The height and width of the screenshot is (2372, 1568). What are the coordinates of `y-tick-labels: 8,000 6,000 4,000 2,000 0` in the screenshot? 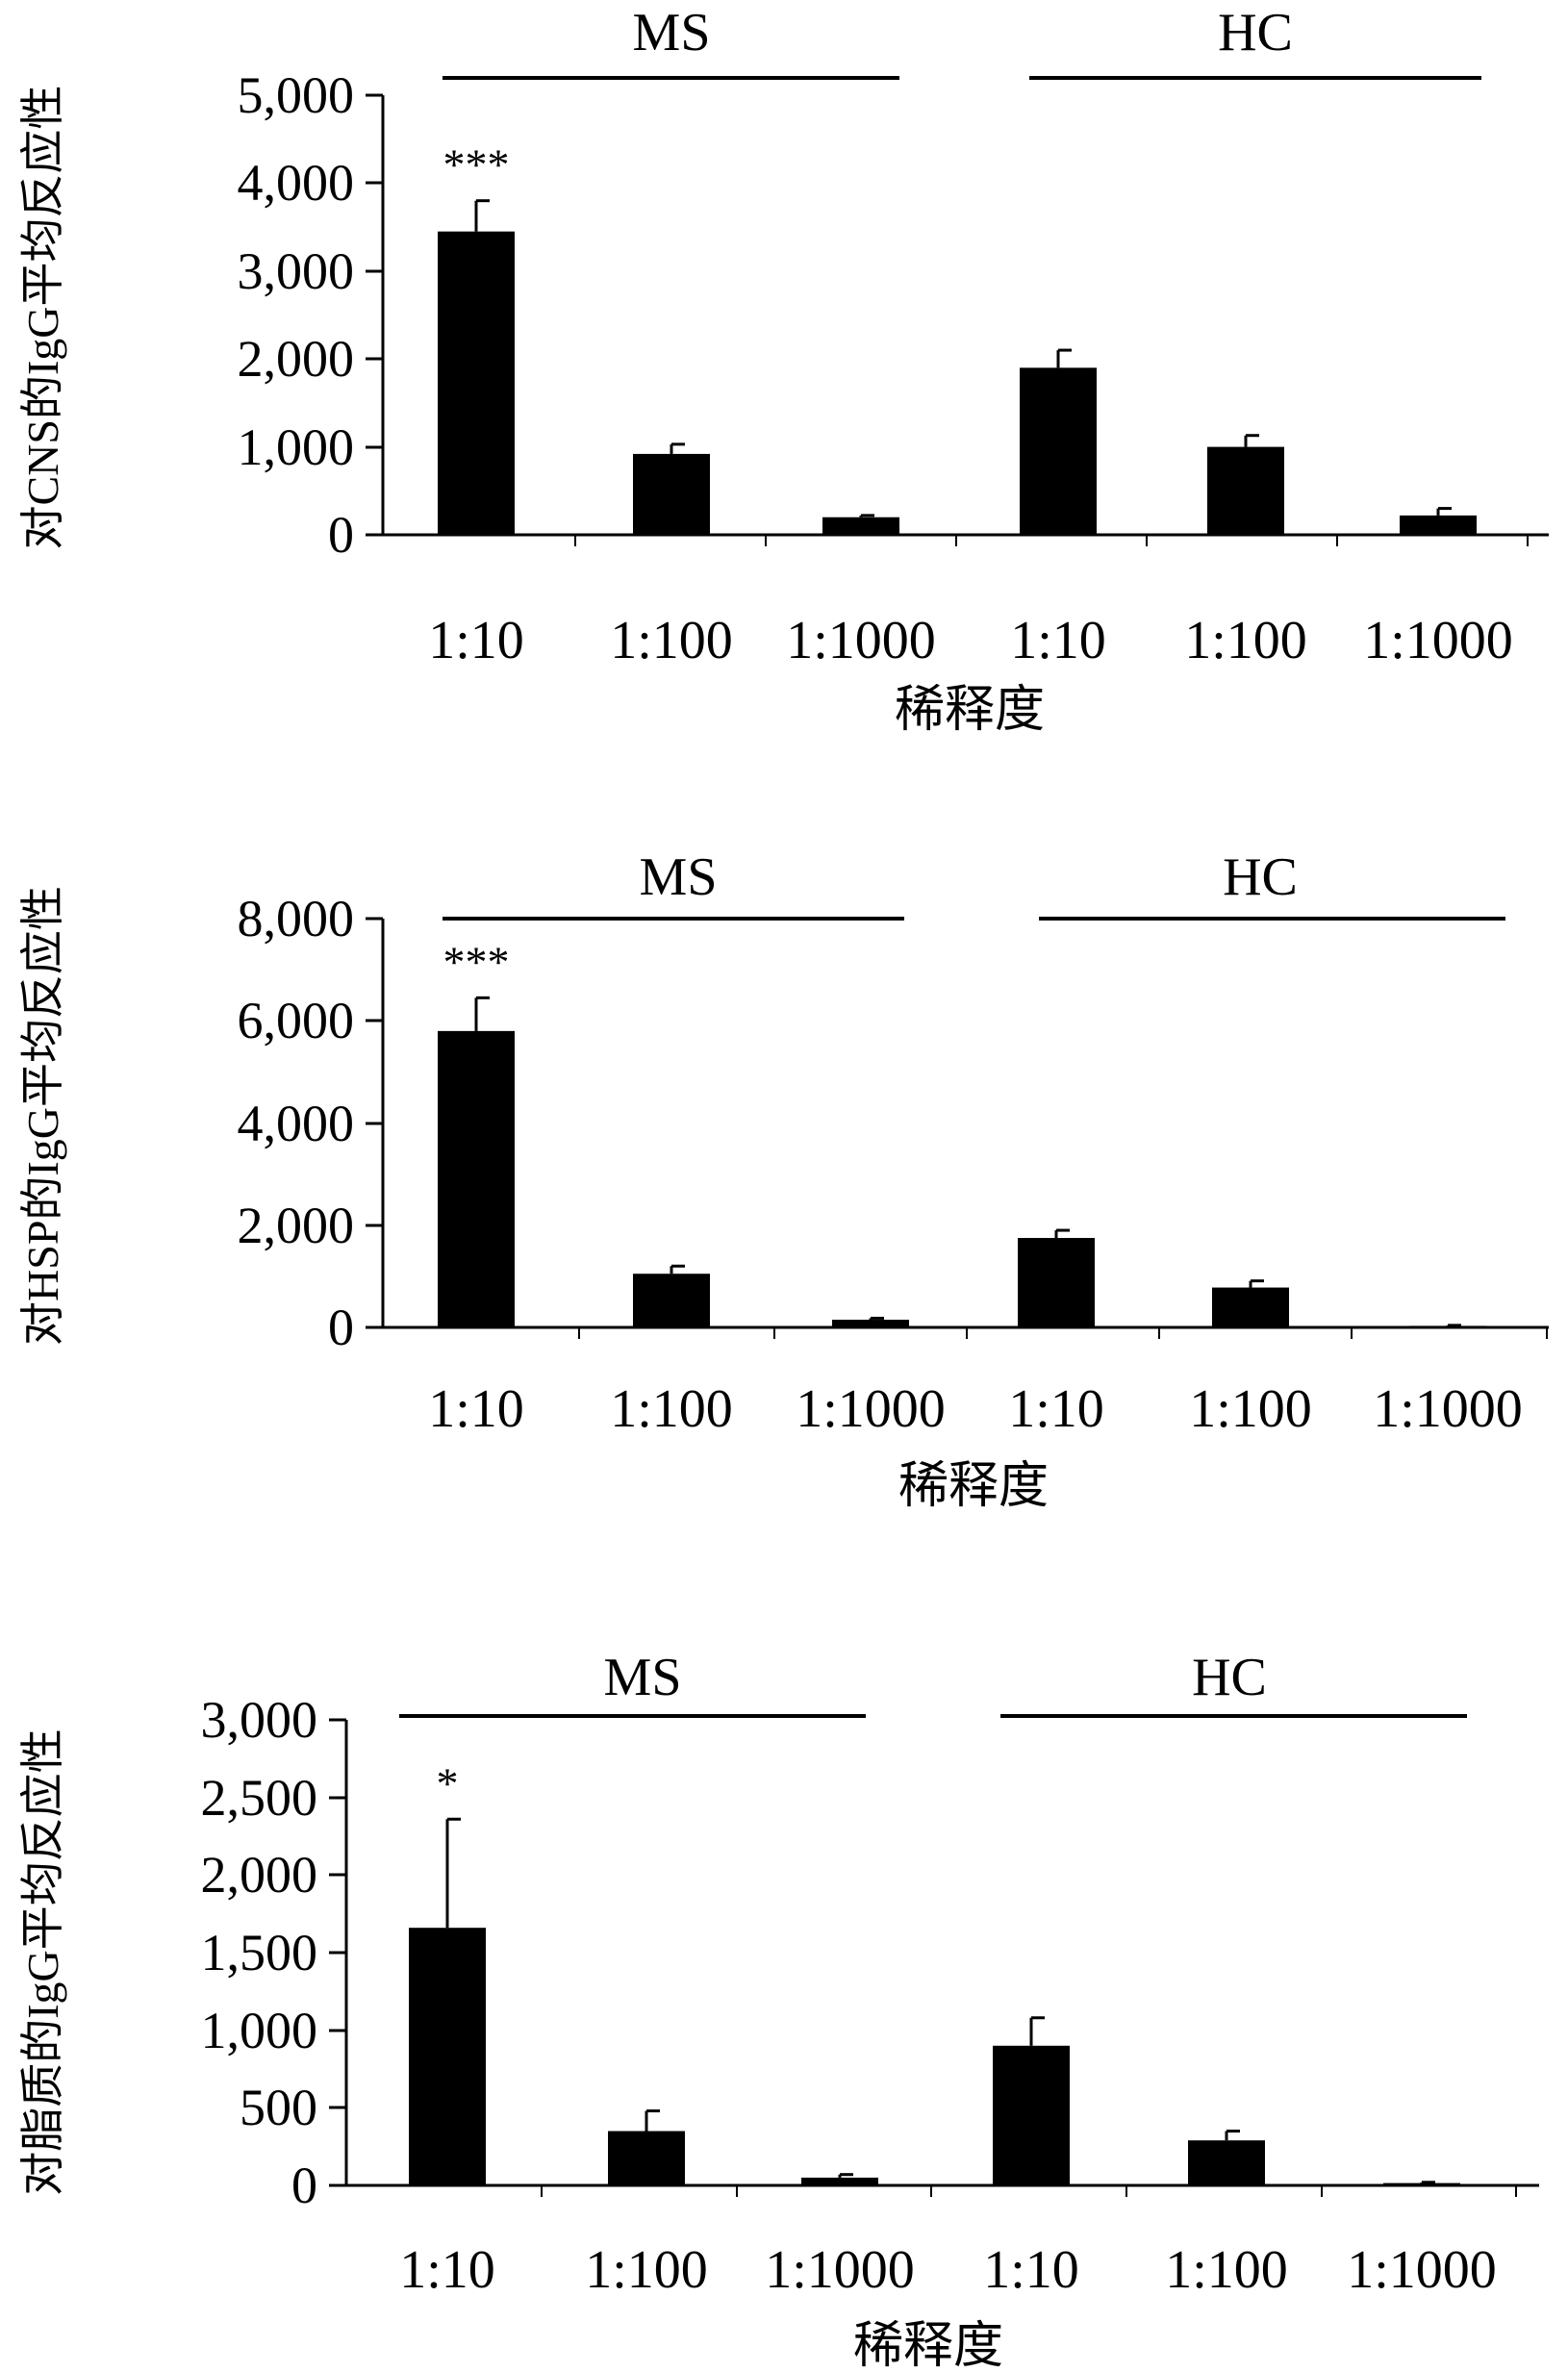 It's located at (296, 1123).